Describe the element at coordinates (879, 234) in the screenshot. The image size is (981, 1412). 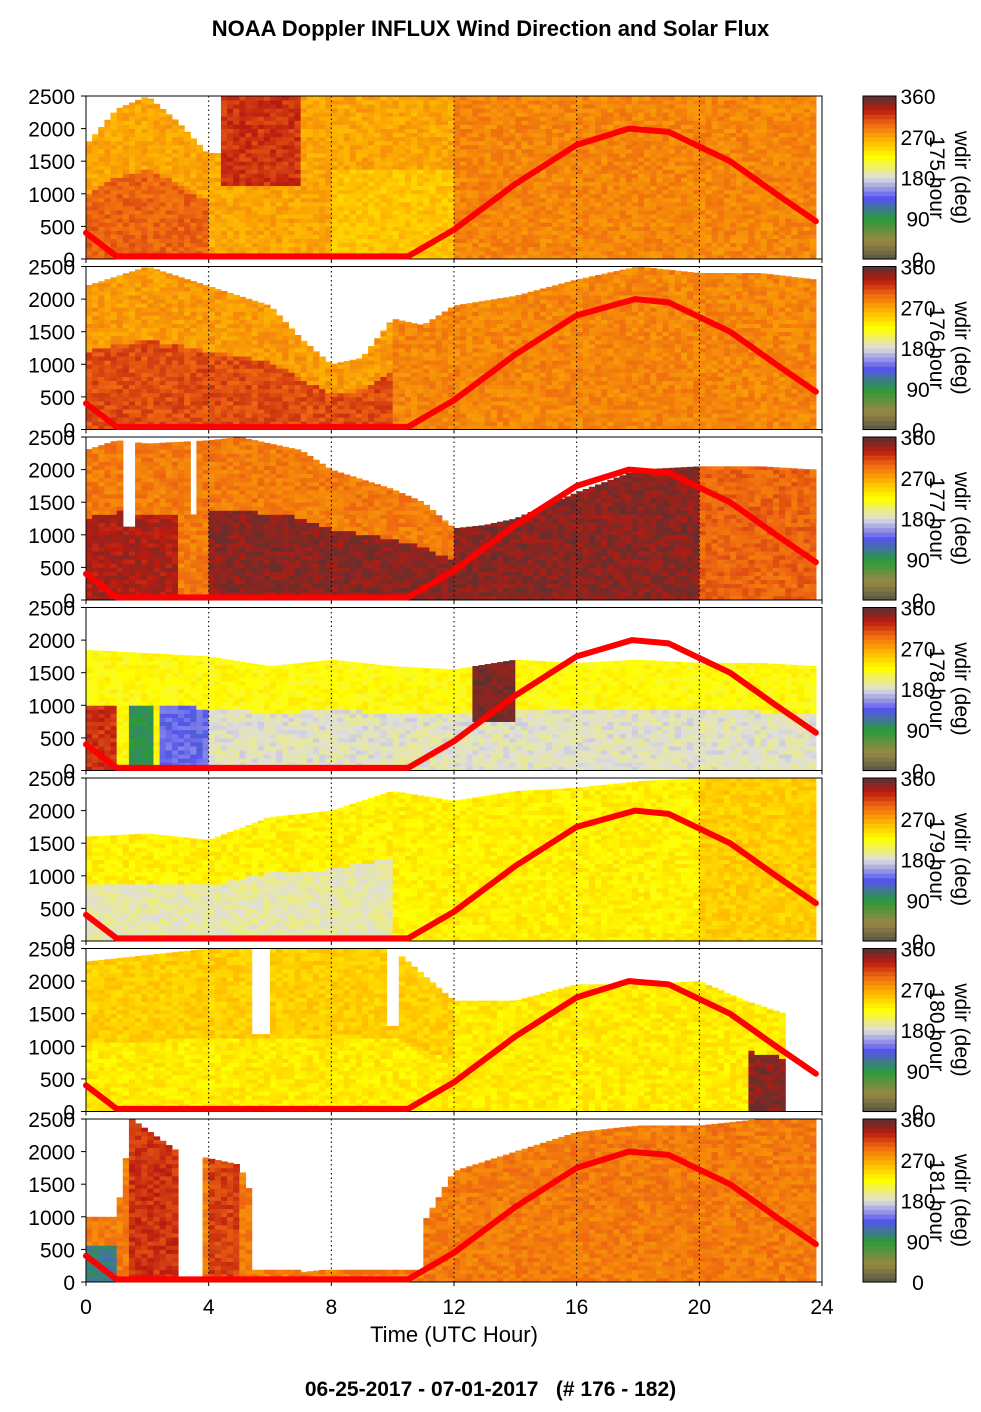
I see `colorbar-segment` at that location.